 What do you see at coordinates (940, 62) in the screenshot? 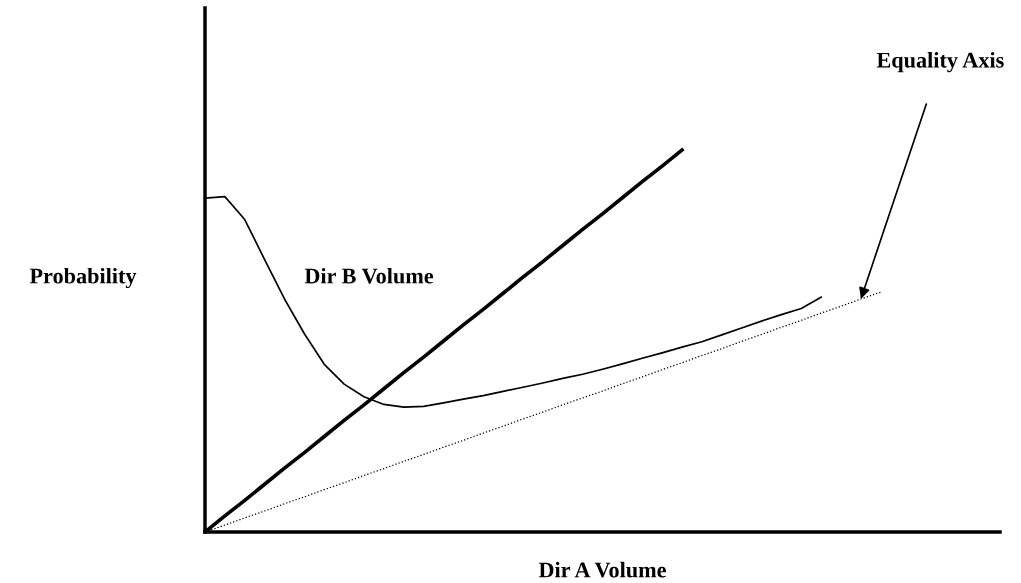
I see `text: Equality Axis` at bounding box center [940, 62].